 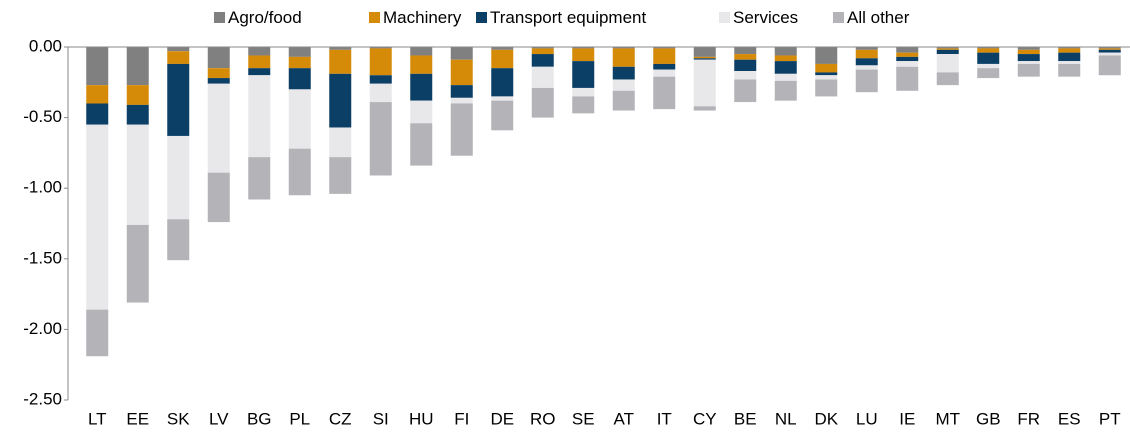 I want to click on legend-label: Agro/food, so click(x=265, y=17).